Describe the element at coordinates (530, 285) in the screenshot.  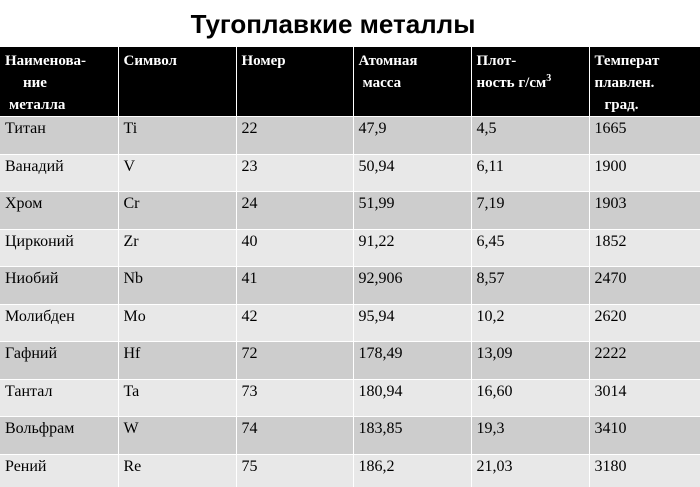
I see `cell-density: 8,57` at that location.